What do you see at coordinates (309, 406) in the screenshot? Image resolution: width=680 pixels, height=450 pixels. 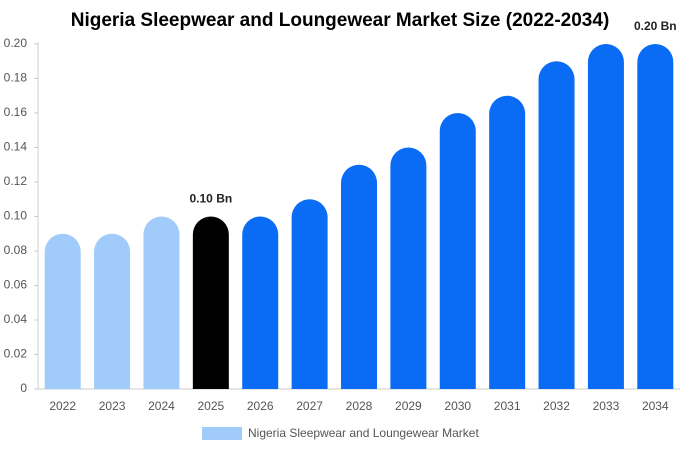 I see `x-tick-label: 2027` at bounding box center [309, 406].